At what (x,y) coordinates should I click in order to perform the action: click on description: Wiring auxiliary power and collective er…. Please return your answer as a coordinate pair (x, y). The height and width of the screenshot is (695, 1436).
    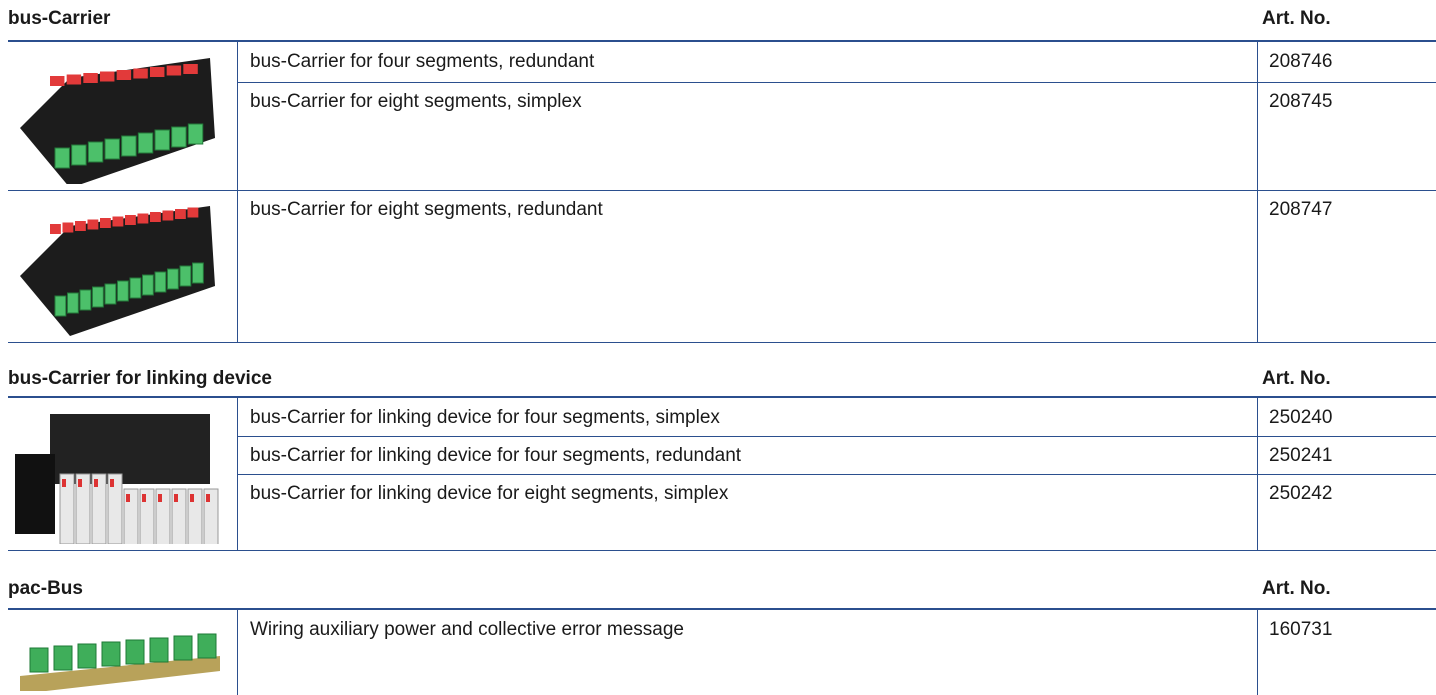
    Looking at the image, I should click on (467, 629).